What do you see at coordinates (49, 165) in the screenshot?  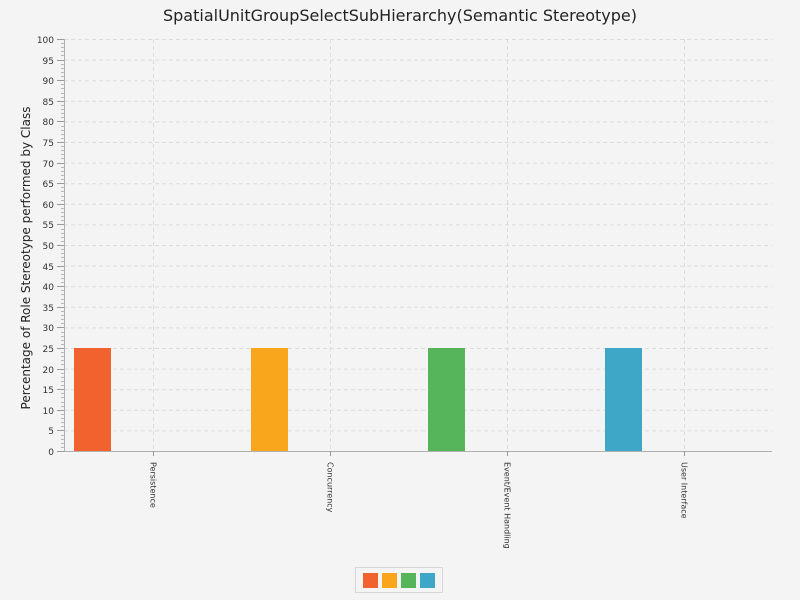 I see `y-tick-label: 70` at bounding box center [49, 165].